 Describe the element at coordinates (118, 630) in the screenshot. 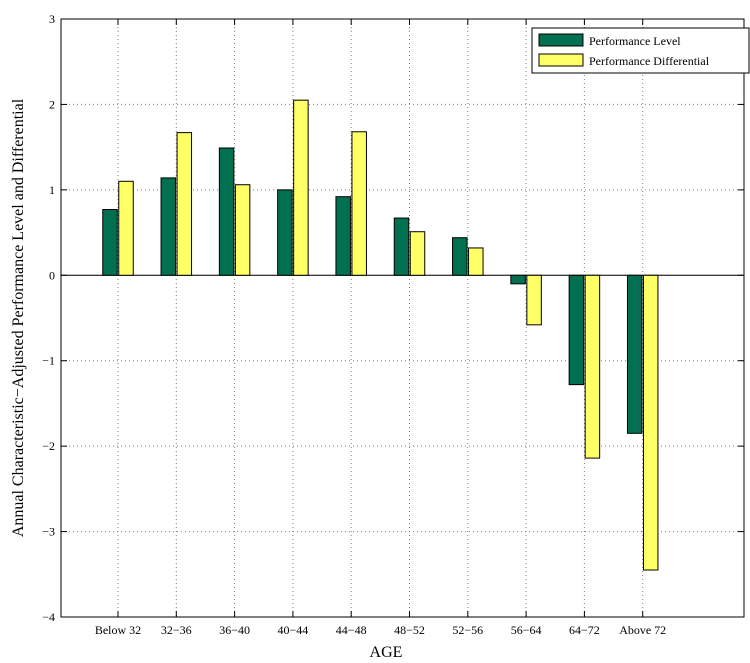

I see `x-tick-label: Below 32` at that location.